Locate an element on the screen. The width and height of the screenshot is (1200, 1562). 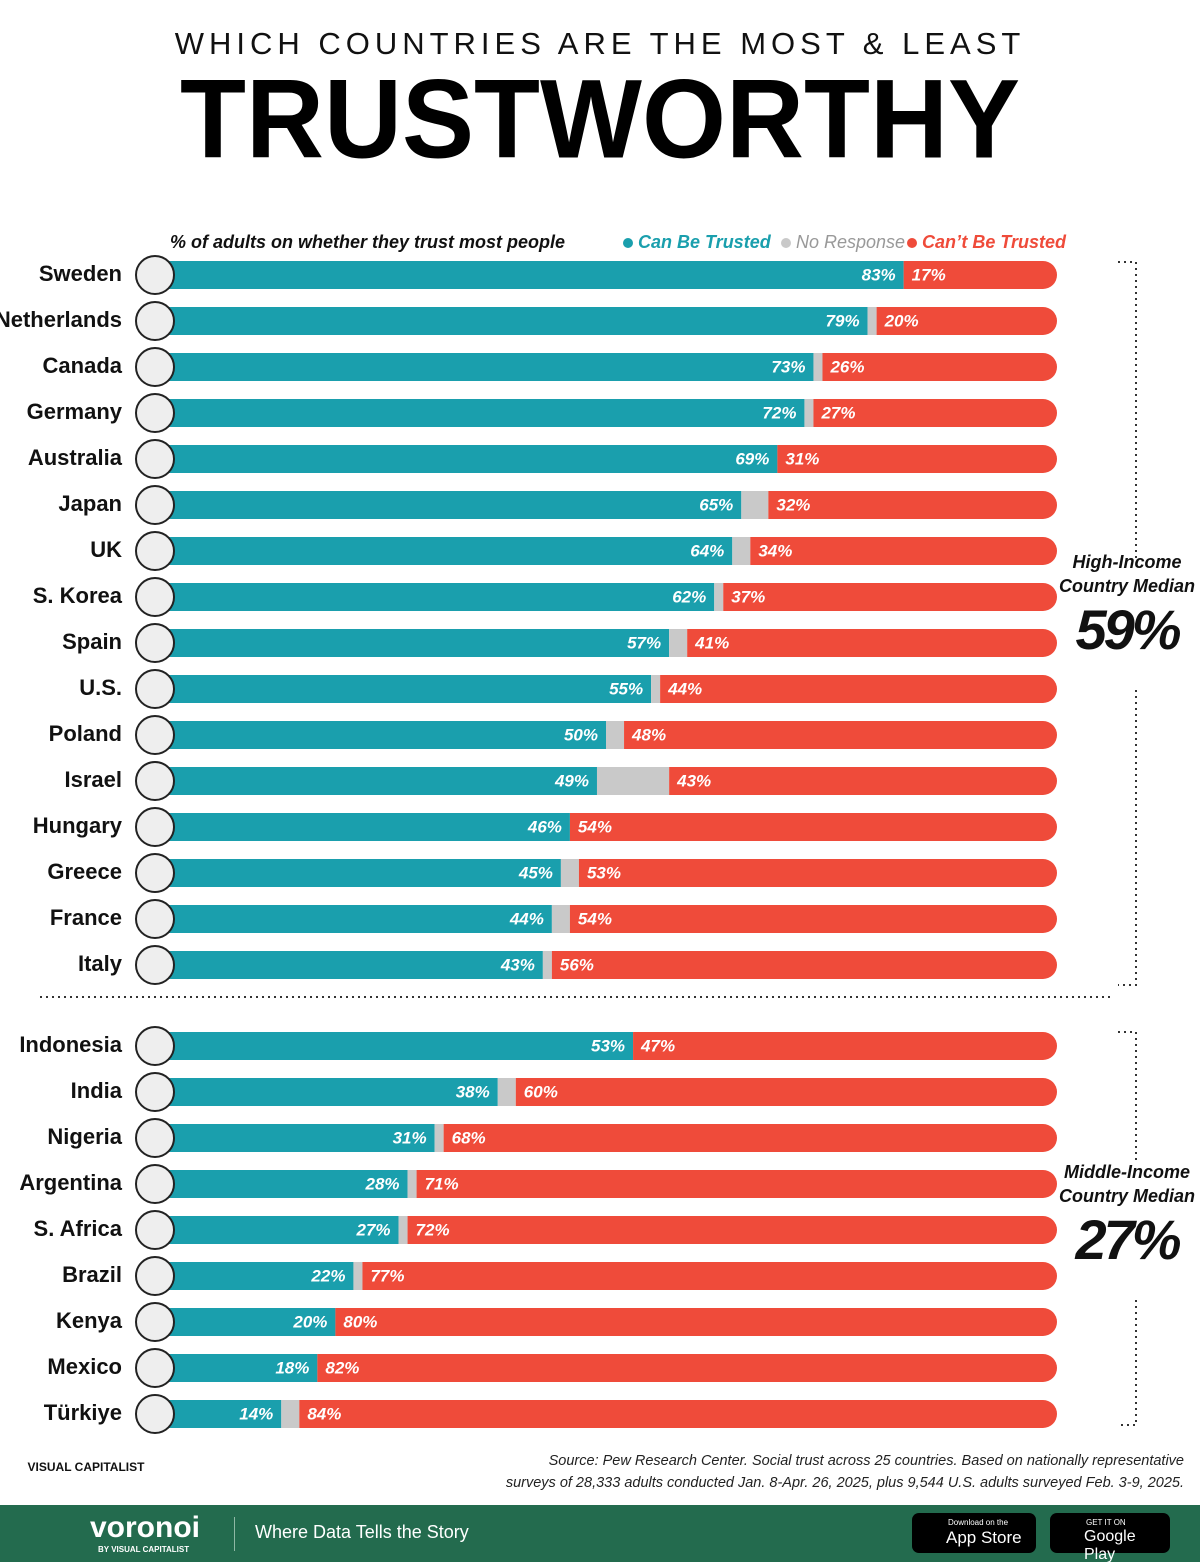
value-label: 31% is located at coordinates (802, 458).